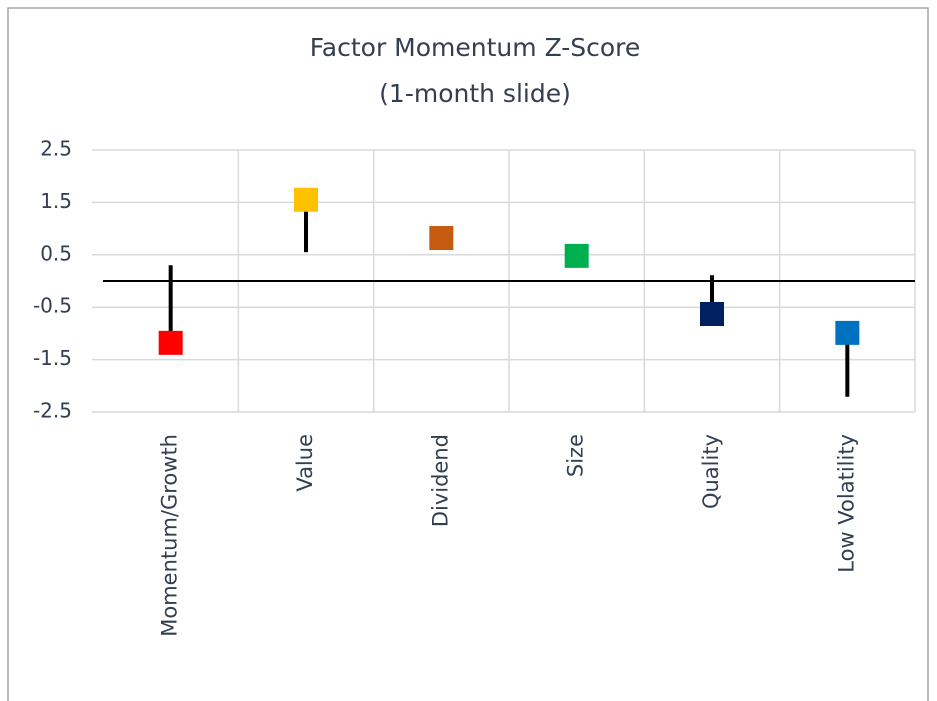 The image size is (937, 701). What do you see at coordinates (846, 503) in the screenshot?
I see `x-tick-label: Low Volatility` at bounding box center [846, 503].